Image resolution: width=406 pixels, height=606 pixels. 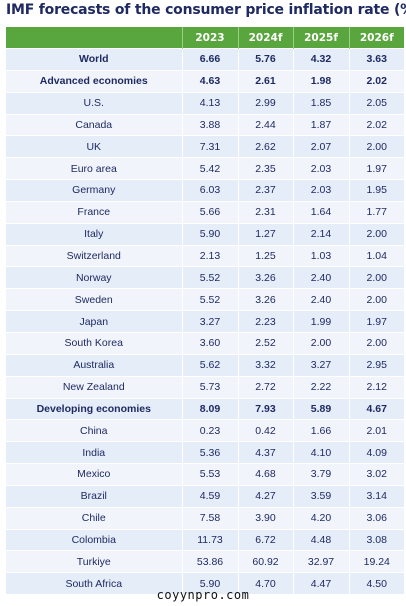 I want to click on value-cell: 32.97, so click(x=320, y=561).